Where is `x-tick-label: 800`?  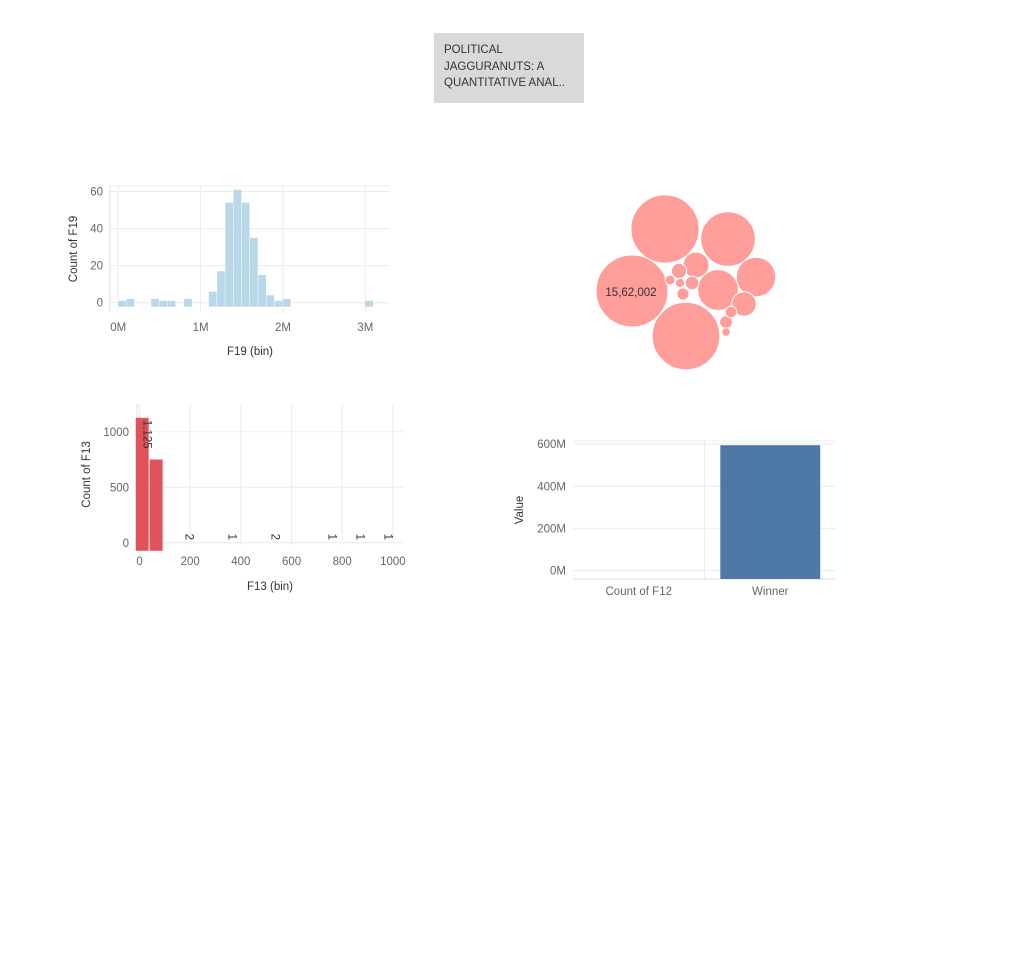
x-tick-label: 800 is located at coordinates (342, 562).